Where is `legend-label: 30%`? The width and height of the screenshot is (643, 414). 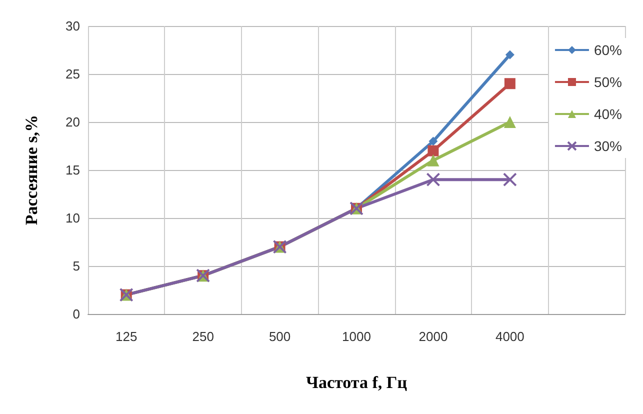
legend-label: 30% is located at coordinates (608, 146).